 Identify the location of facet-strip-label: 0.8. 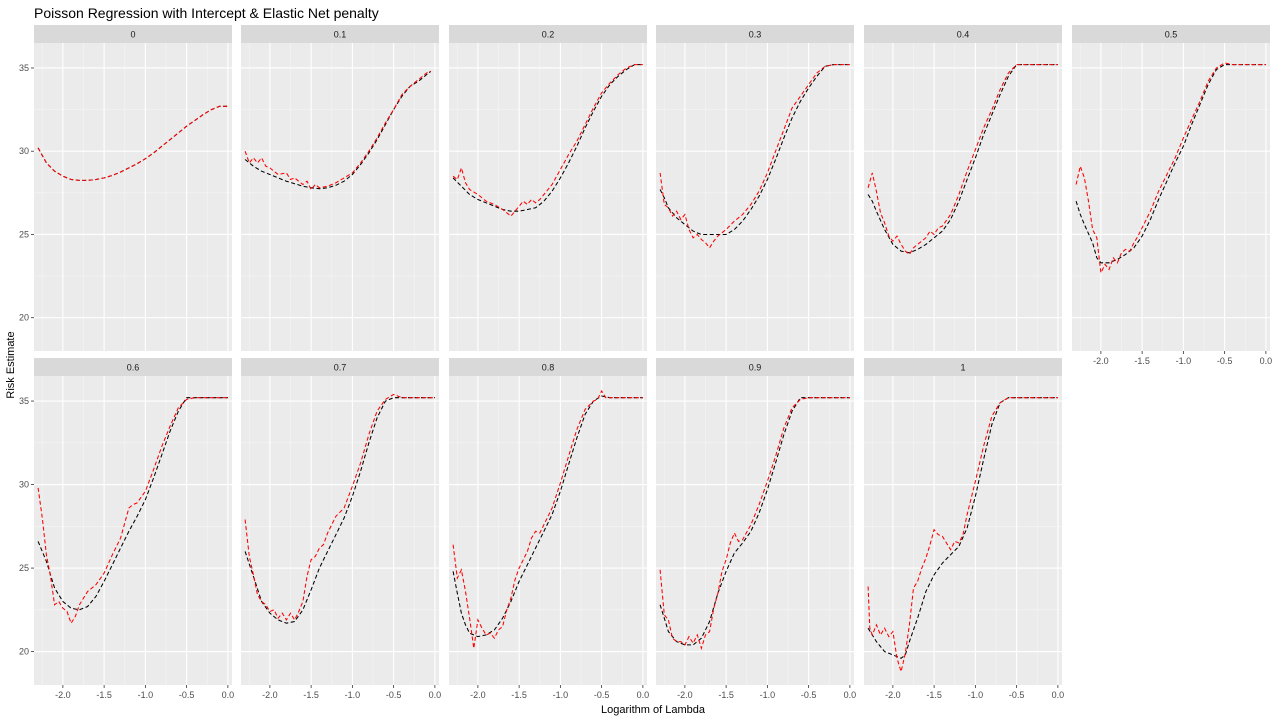
(548, 368).